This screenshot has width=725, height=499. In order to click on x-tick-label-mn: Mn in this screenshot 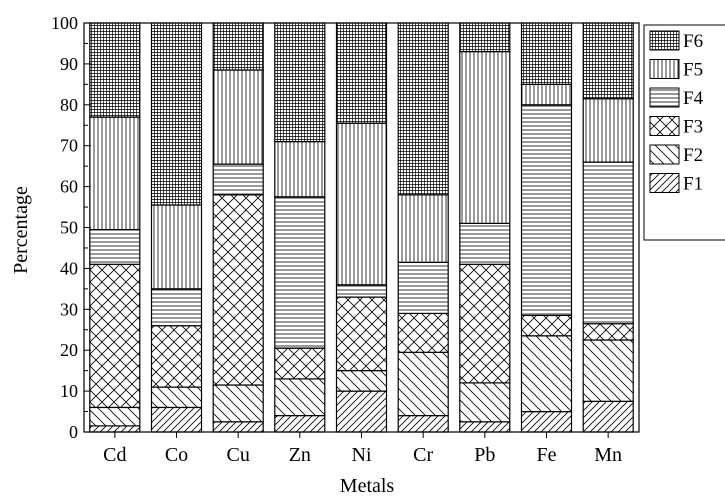, I will do `click(608, 455)`.